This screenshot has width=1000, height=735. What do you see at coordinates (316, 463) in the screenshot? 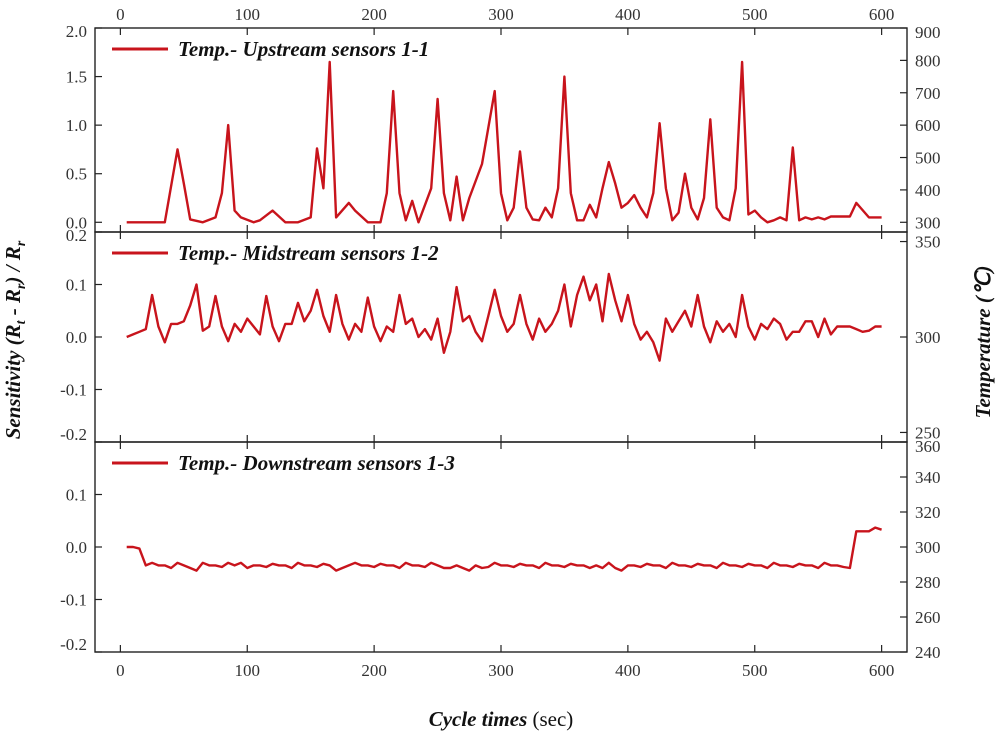
I see `legend-label: Temp.- Downstream sensors 1-3` at bounding box center [316, 463].